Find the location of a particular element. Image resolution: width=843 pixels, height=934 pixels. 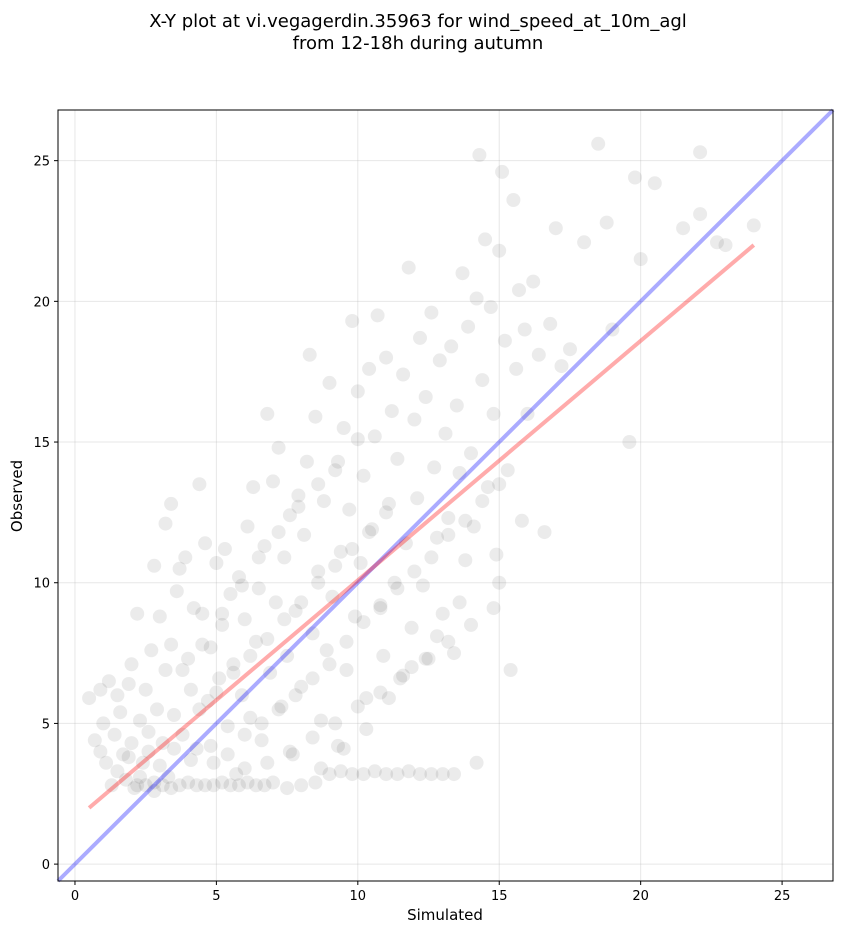

x-axis-label: Simulated is located at coordinates (445, 915).